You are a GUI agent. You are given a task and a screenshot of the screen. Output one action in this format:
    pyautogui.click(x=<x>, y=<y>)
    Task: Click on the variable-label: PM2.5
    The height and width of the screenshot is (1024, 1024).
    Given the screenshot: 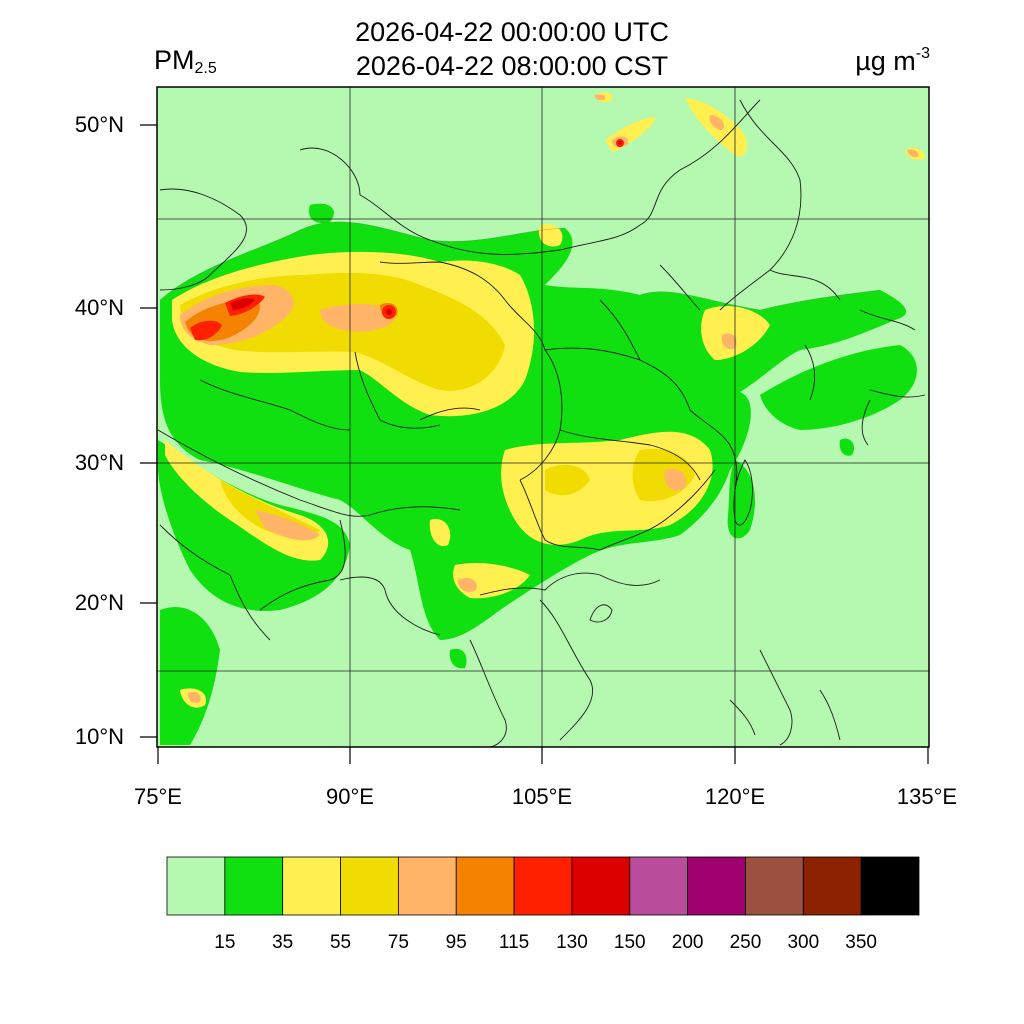 What is the action you would take?
    pyautogui.click(x=185, y=61)
    